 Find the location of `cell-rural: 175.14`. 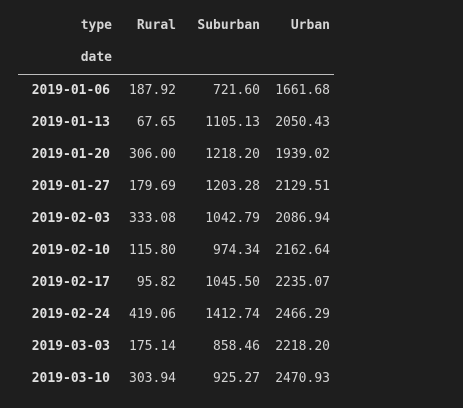

cell-rural: 175.14 is located at coordinates (152, 346).